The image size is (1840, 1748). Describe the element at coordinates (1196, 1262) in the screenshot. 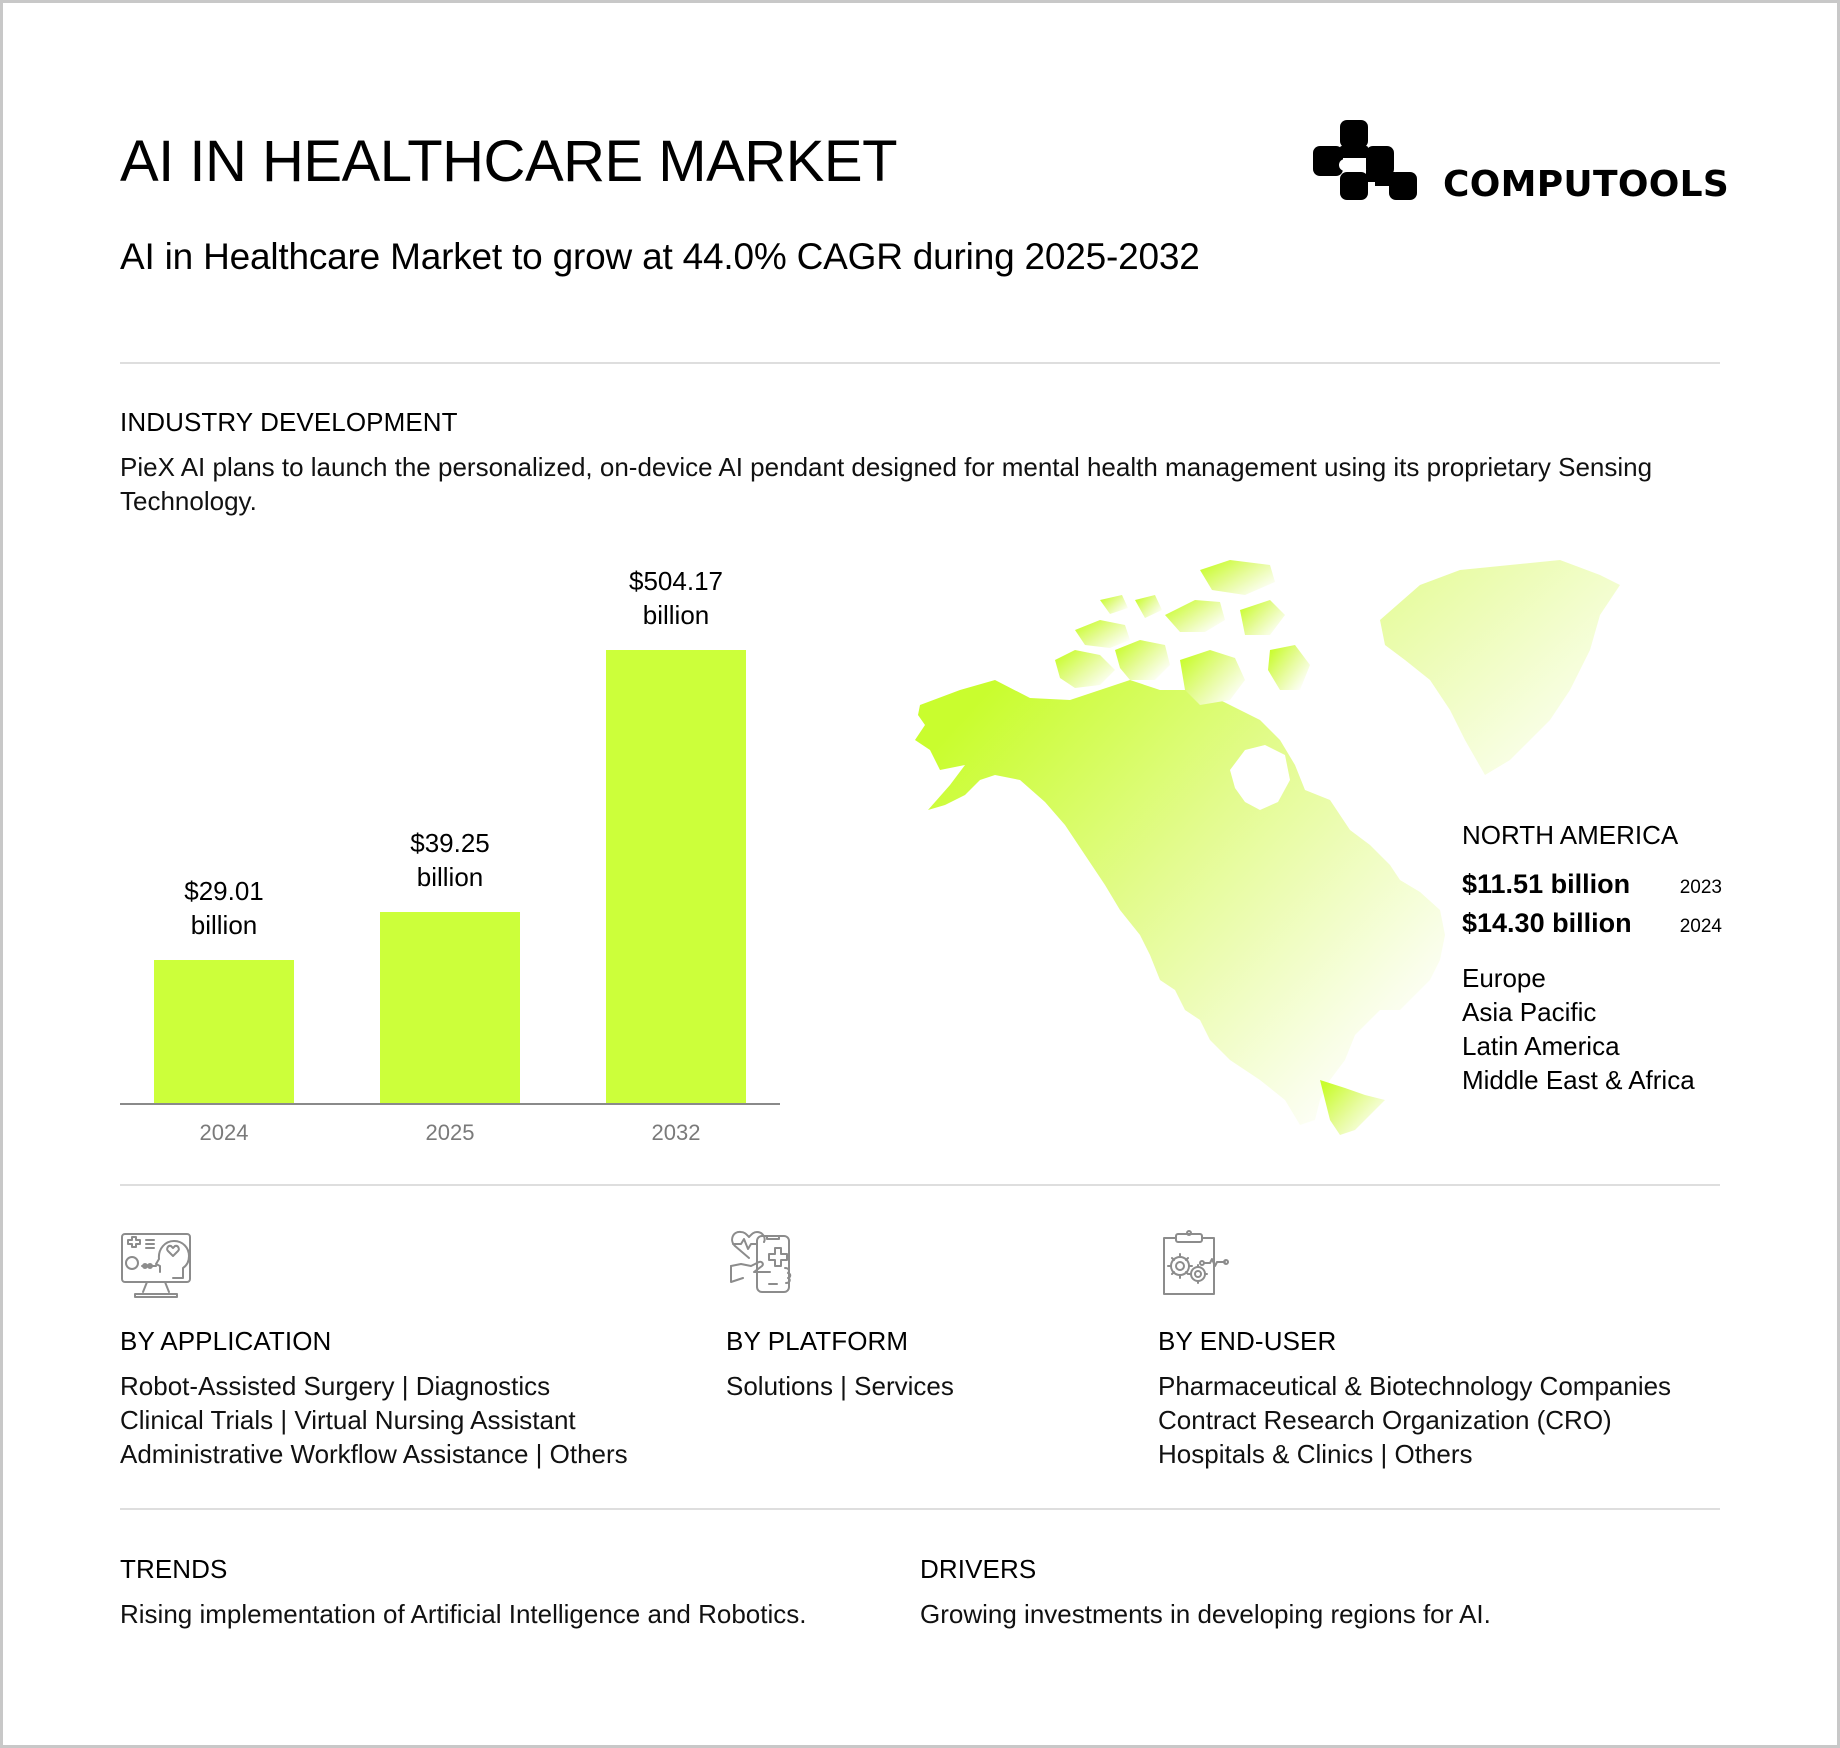

I see `clipboard-gears-icon` at that location.